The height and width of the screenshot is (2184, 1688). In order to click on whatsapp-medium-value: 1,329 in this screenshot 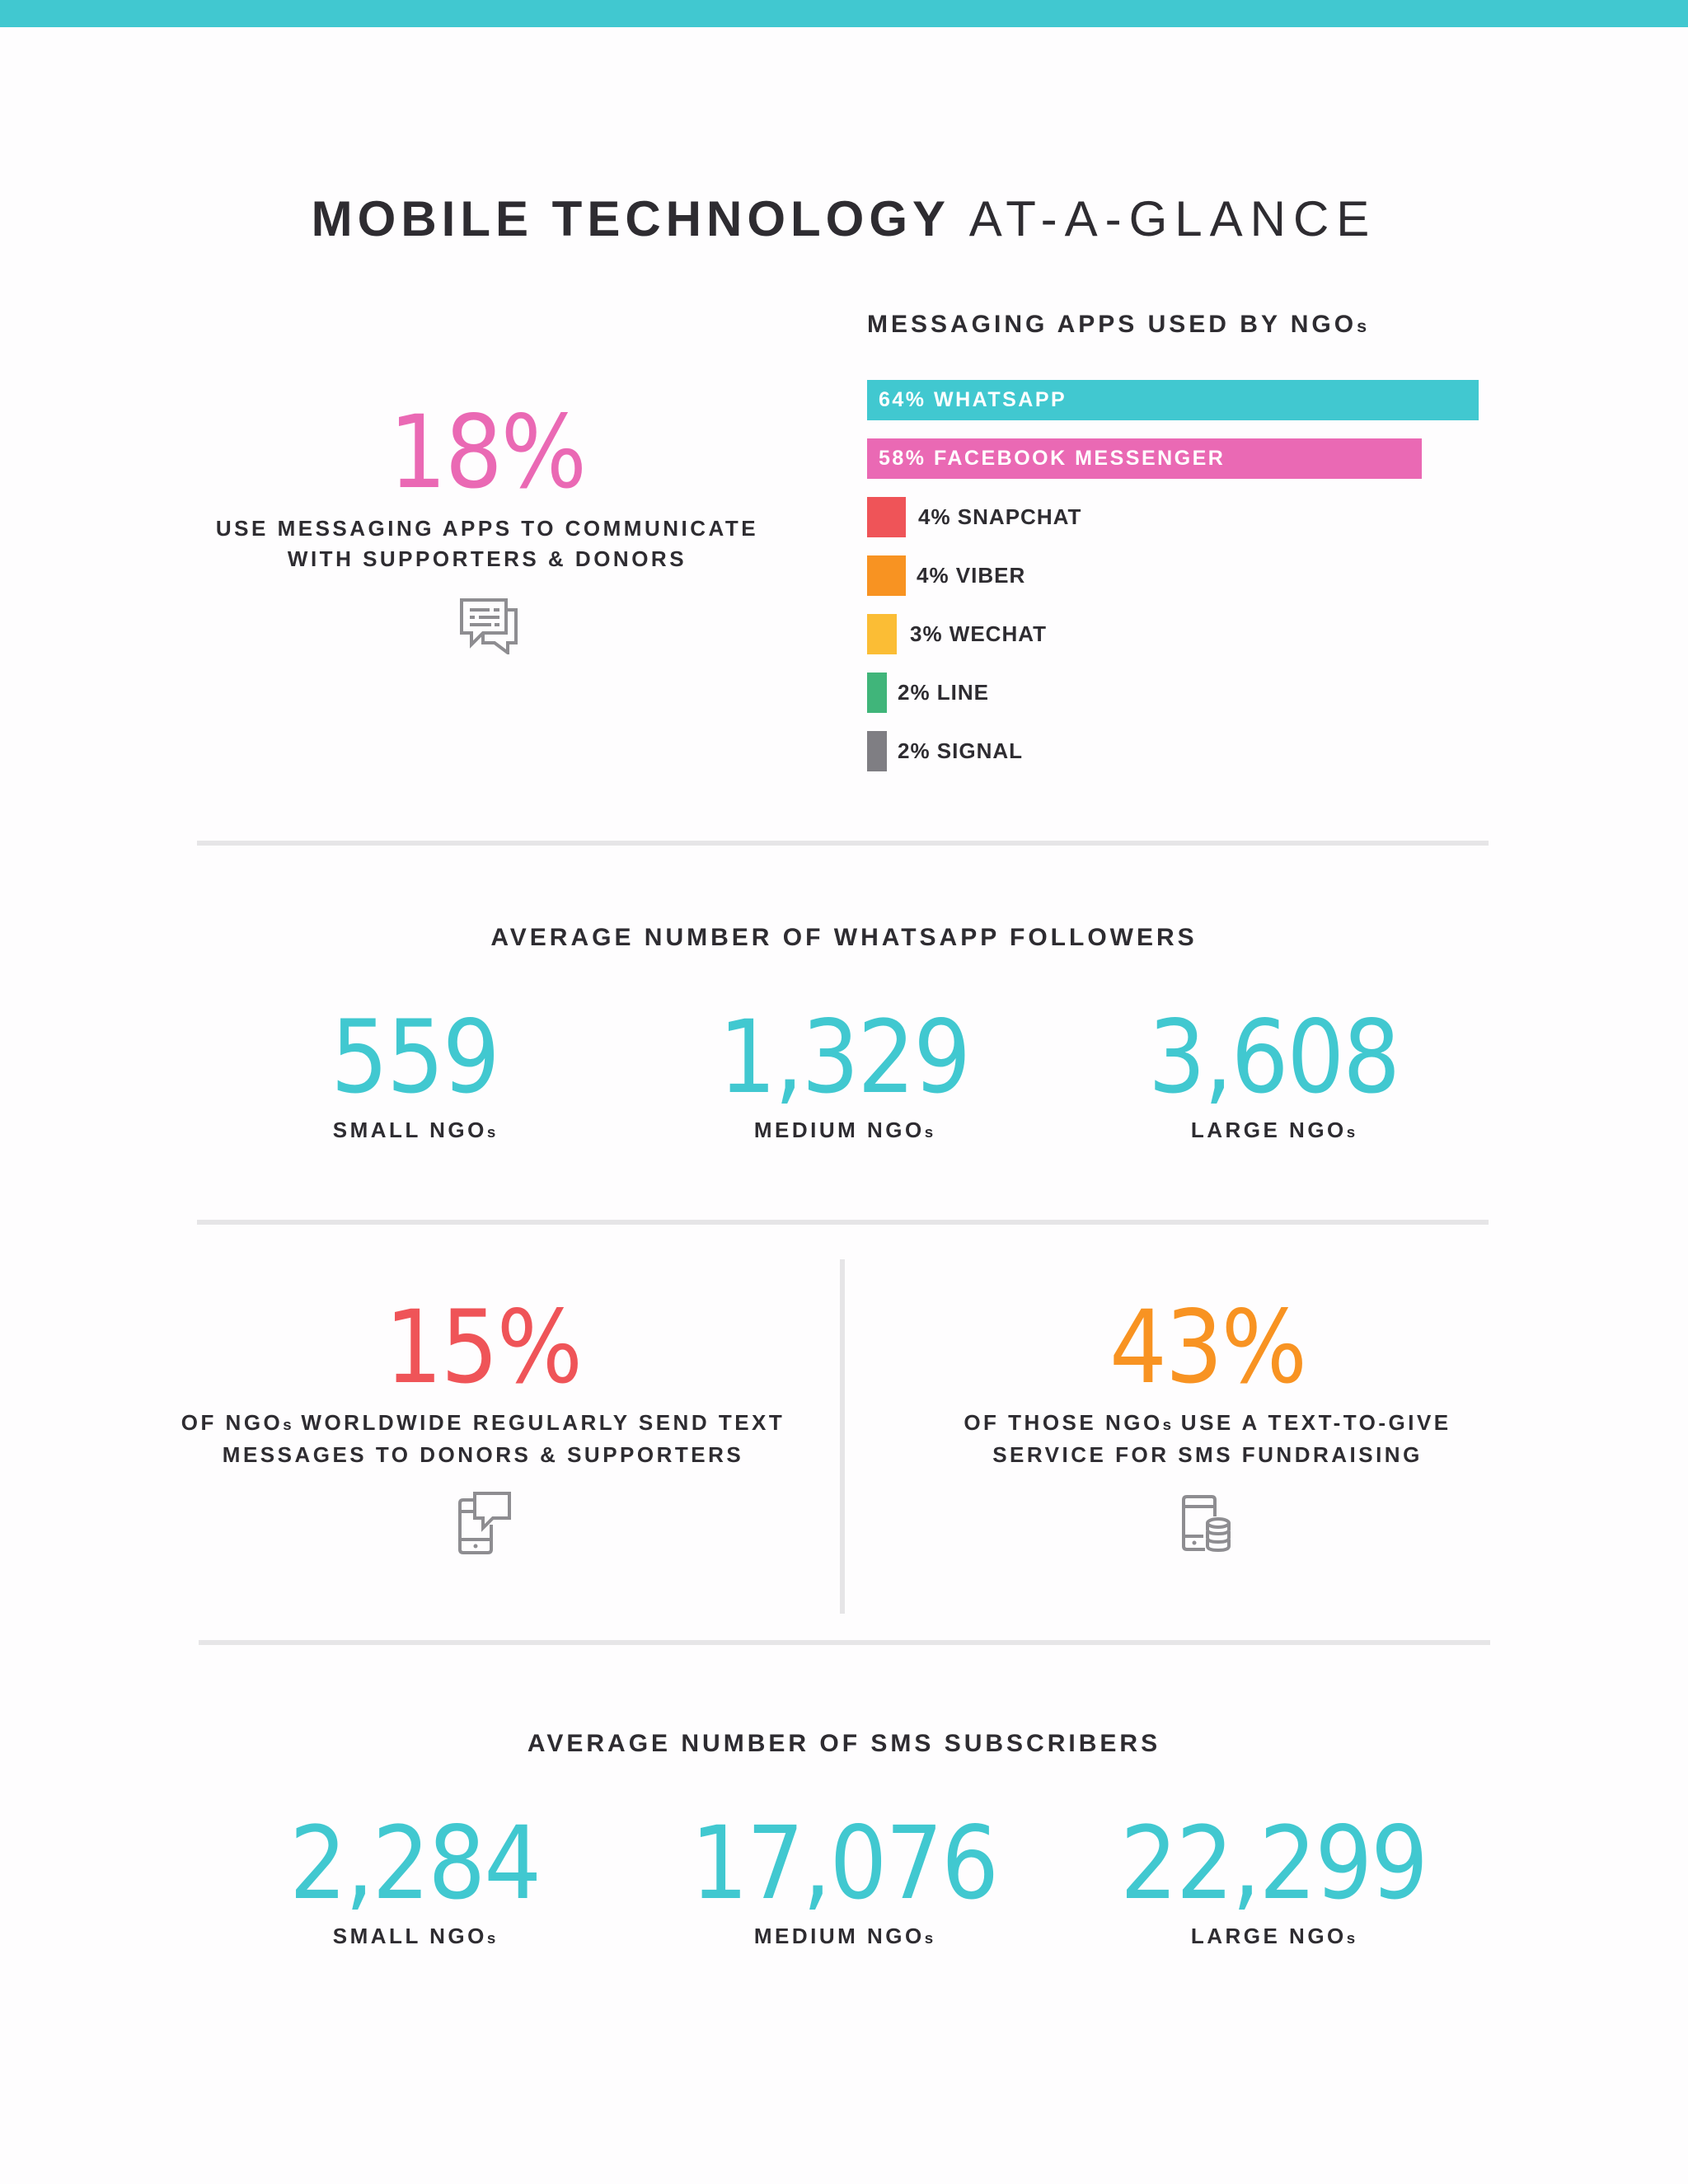, I will do `click(844, 1057)`.